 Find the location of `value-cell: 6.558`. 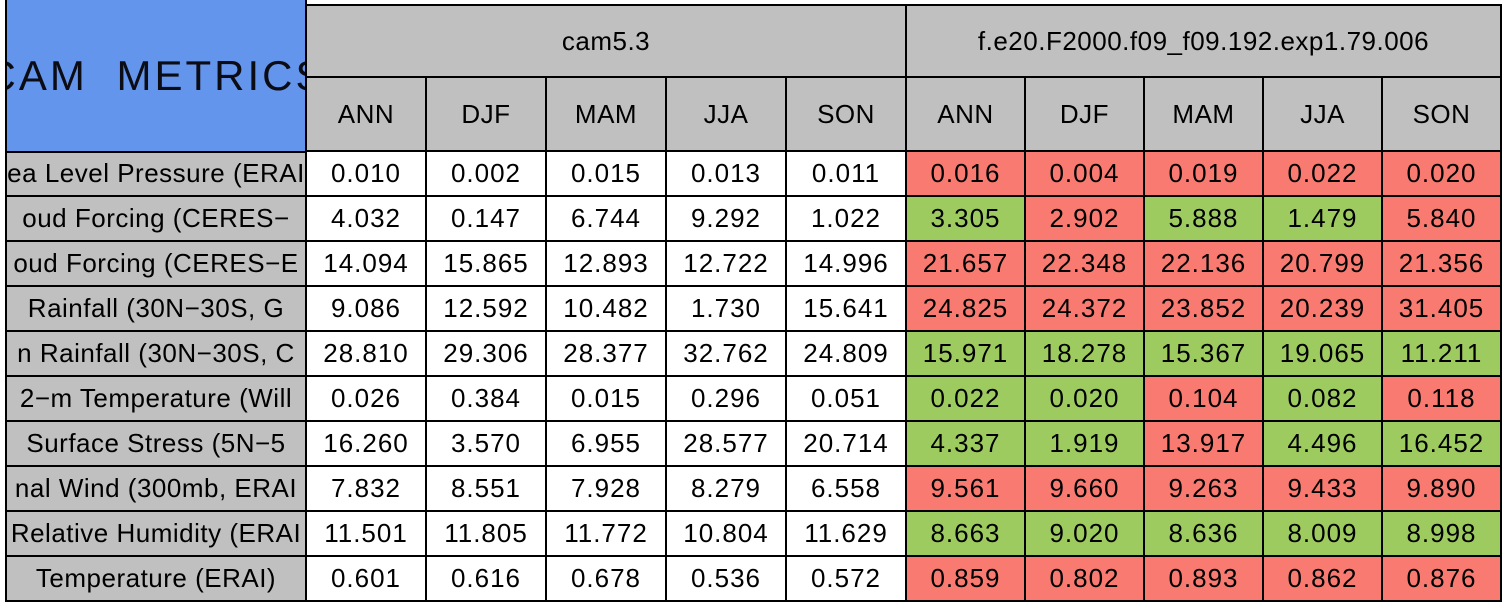

value-cell: 6.558 is located at coordinates (846, 488).